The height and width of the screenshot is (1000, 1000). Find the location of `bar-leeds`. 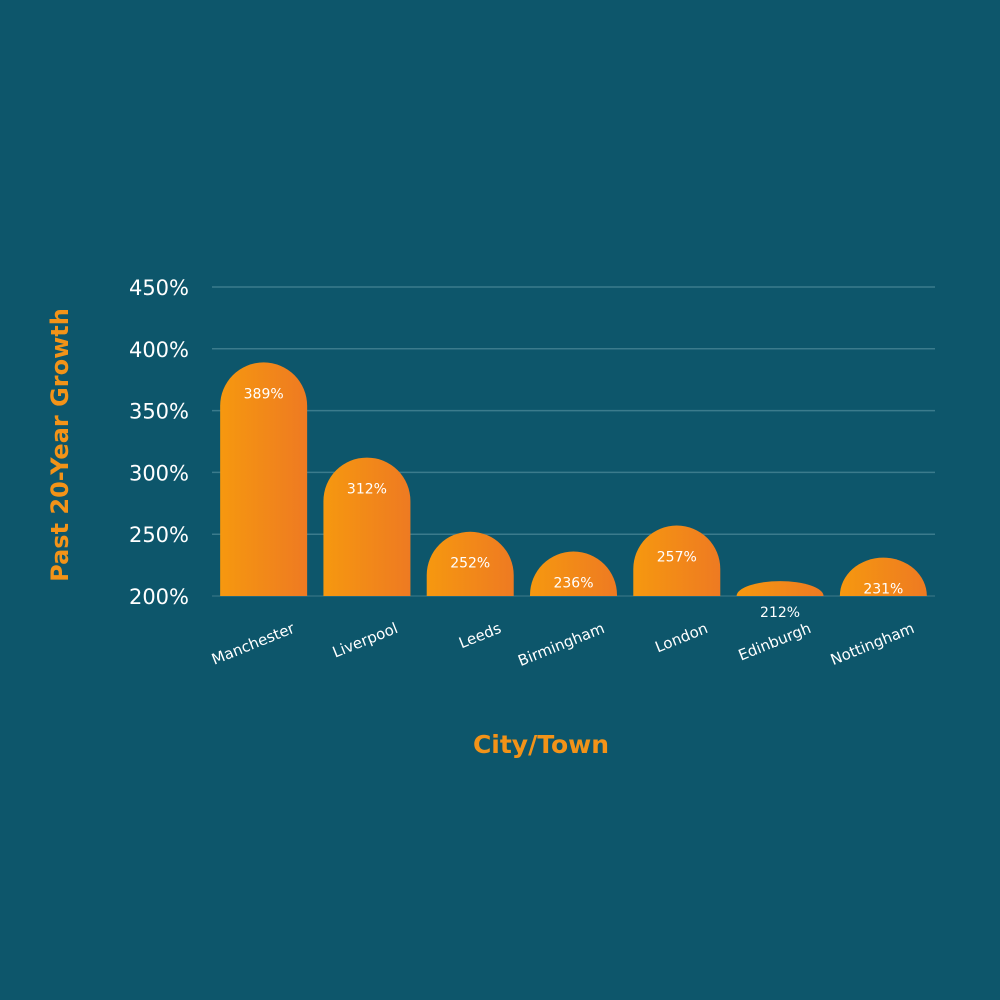

bar-leeds is located at coordinates (470, 563).